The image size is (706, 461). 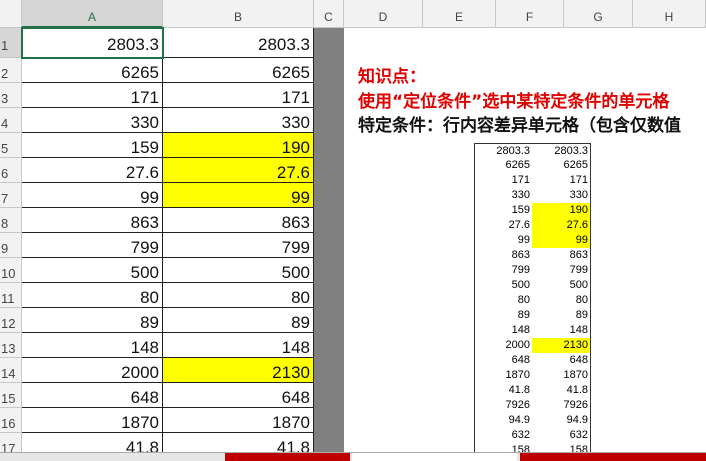 I want to click on column-header: H, so click(x=669, y=14).